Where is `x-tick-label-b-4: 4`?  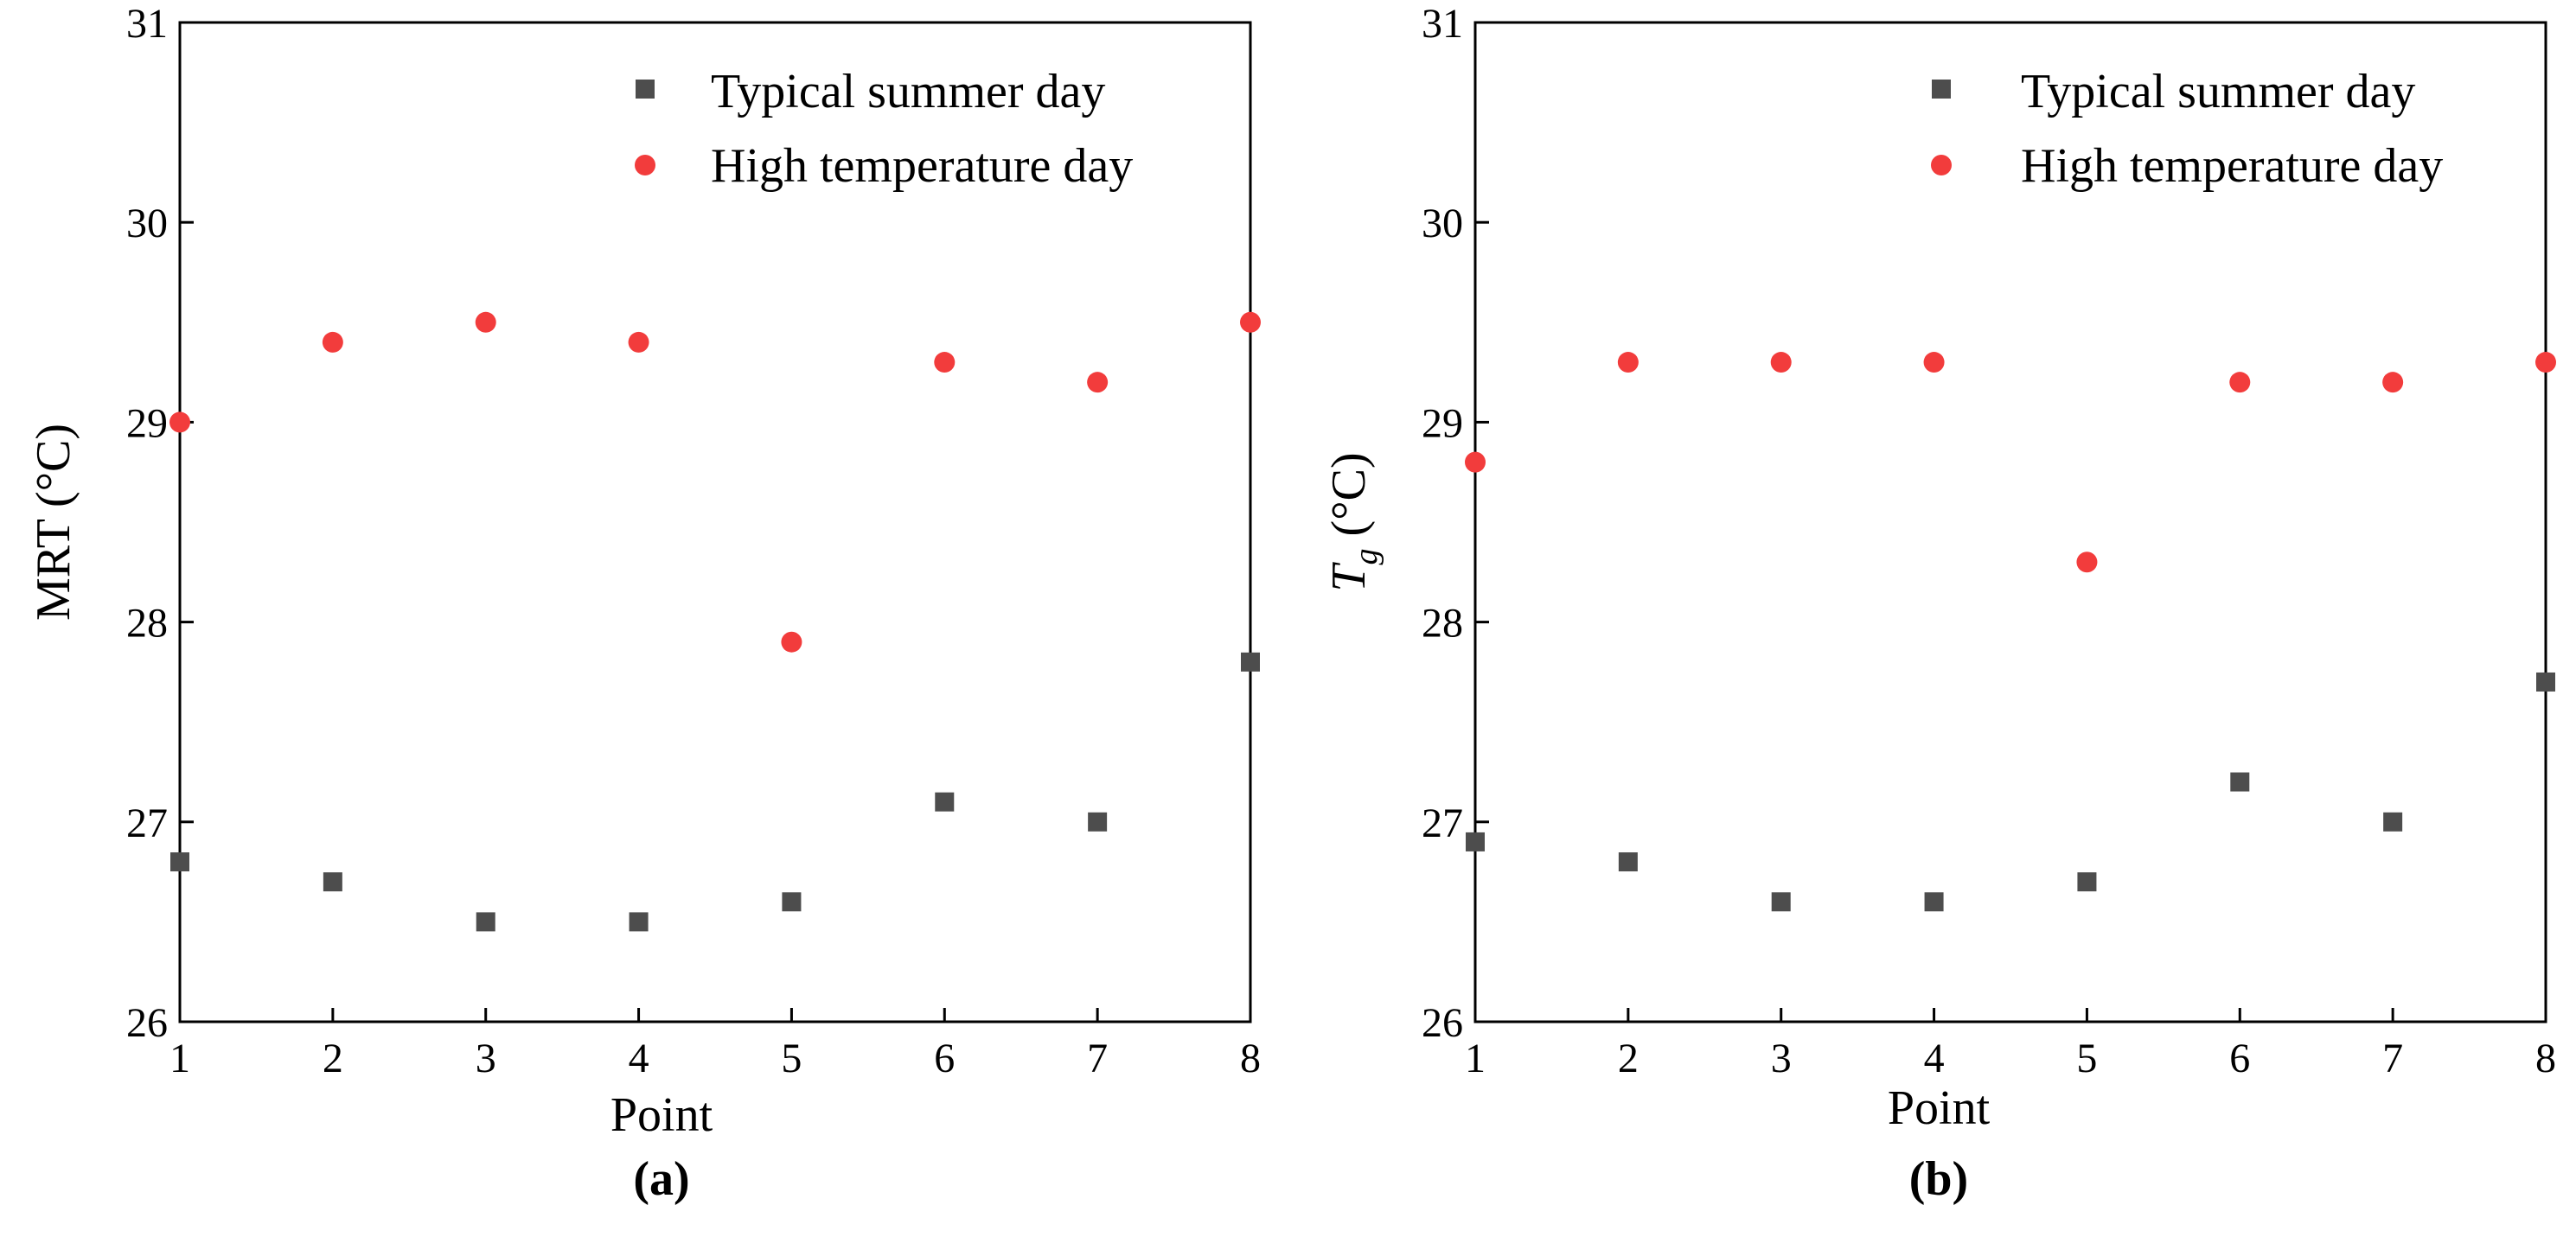 x-tick-label-b-4: 4 is located at coordinates (1934, 1058).